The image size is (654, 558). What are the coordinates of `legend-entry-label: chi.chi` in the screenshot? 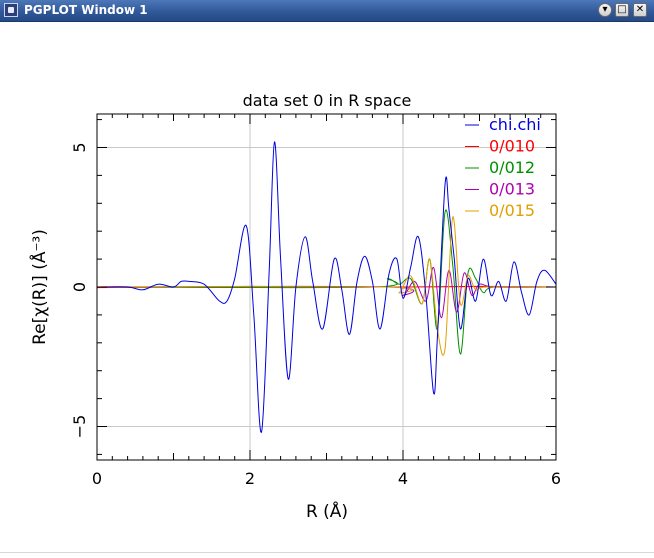 It's located at (515, 124).